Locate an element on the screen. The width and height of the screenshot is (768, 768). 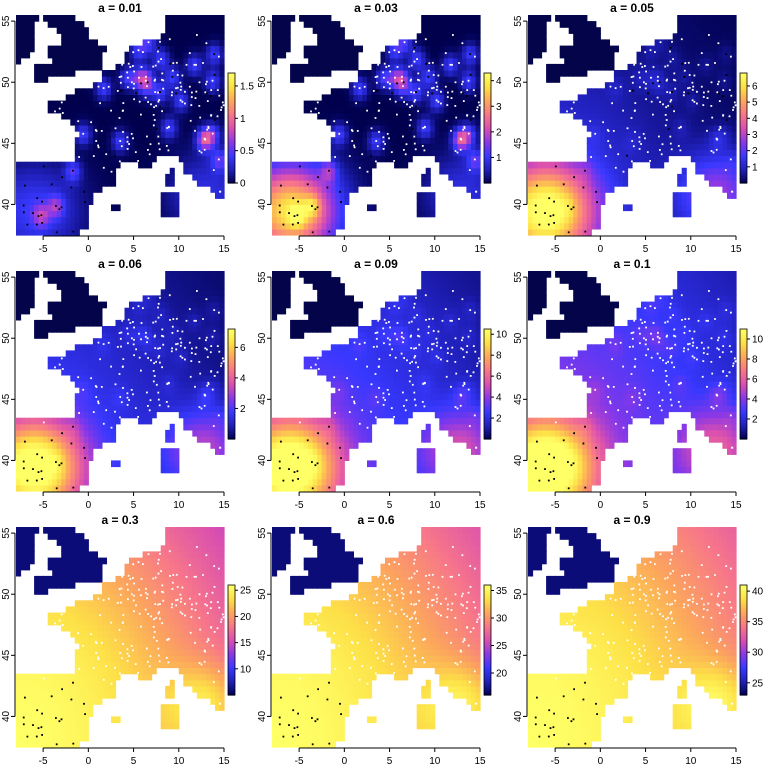
x-tick-label: 5 is located at coordinates (646, 249).